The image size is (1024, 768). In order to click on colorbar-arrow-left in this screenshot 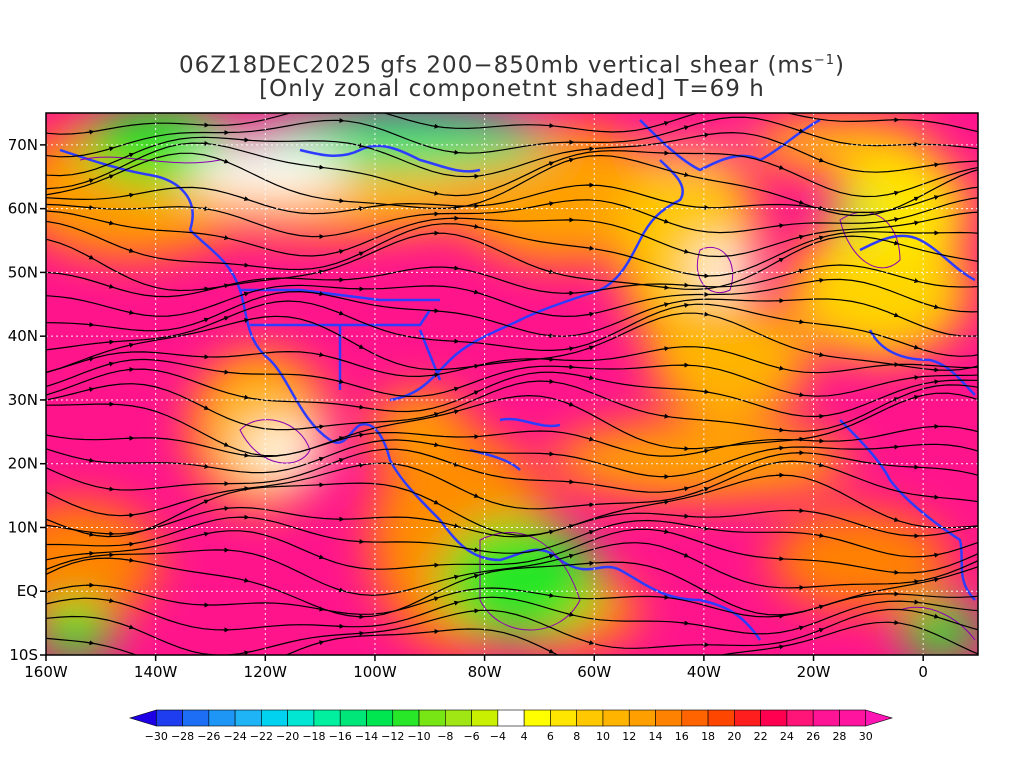, I will do `click(142, 718)`.